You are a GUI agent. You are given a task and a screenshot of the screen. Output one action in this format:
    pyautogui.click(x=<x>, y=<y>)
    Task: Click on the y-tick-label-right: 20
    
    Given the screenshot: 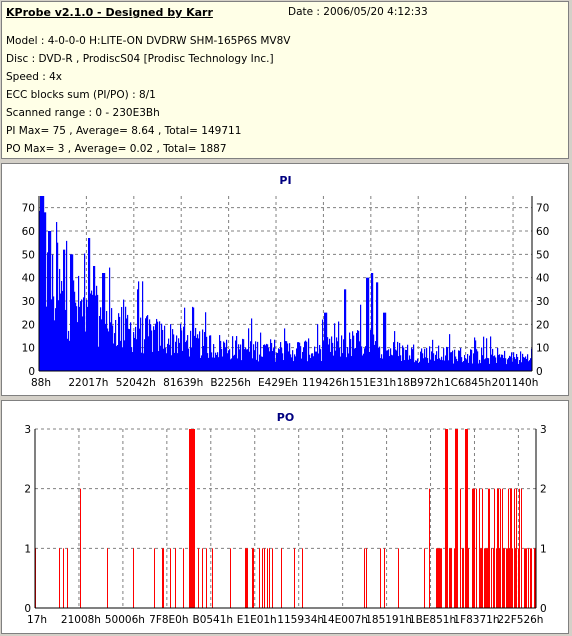 What is the action you would take?
    pyautogui.click(x=542, y=325)
    